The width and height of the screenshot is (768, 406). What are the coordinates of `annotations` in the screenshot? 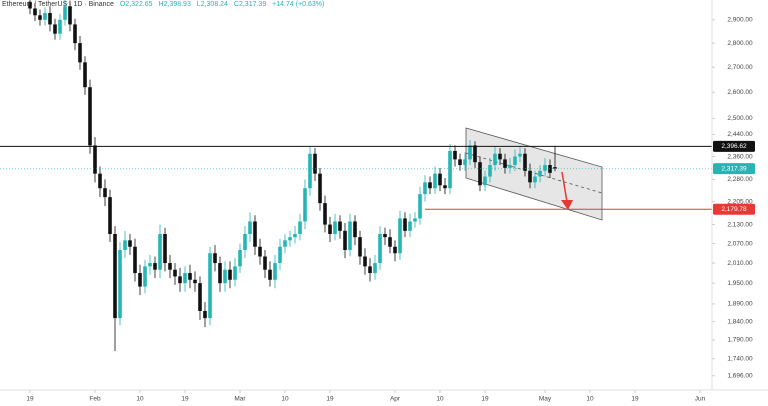 It's located at (356, 177).